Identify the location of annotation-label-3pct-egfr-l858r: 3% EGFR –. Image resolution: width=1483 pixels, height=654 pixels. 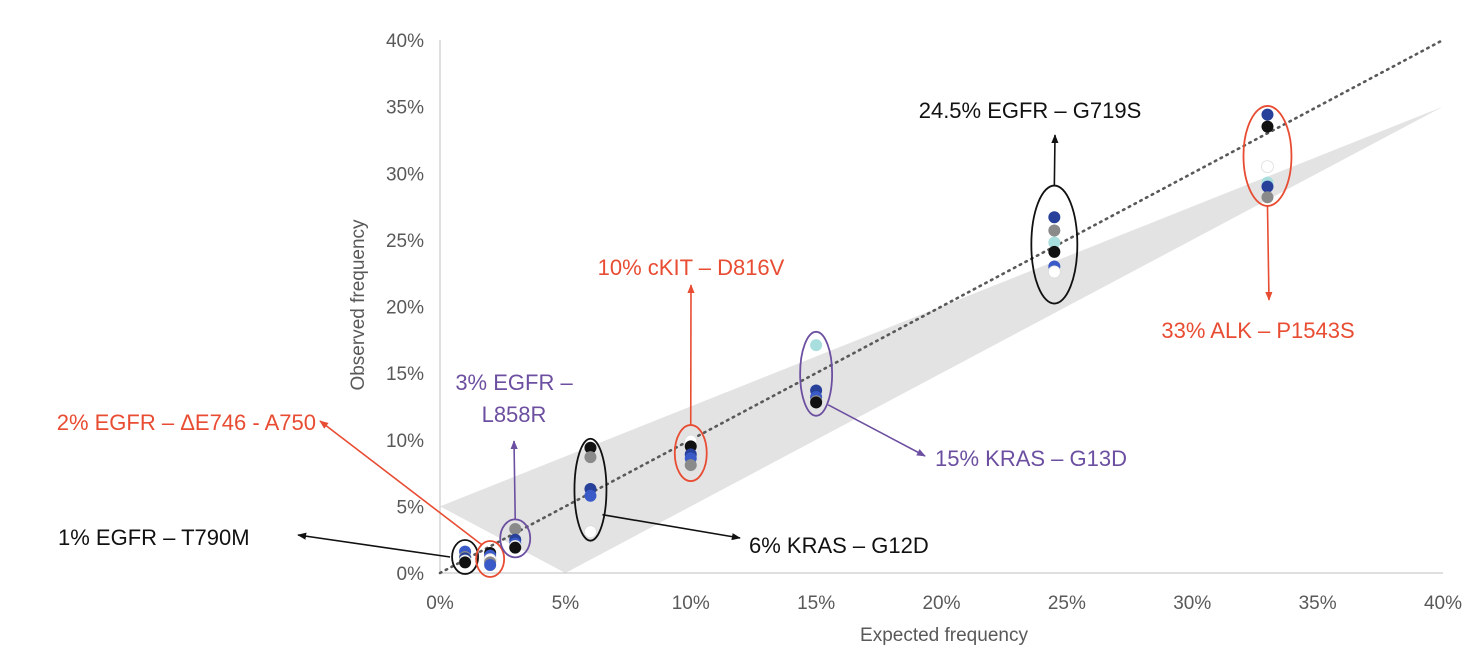
(514, 382).